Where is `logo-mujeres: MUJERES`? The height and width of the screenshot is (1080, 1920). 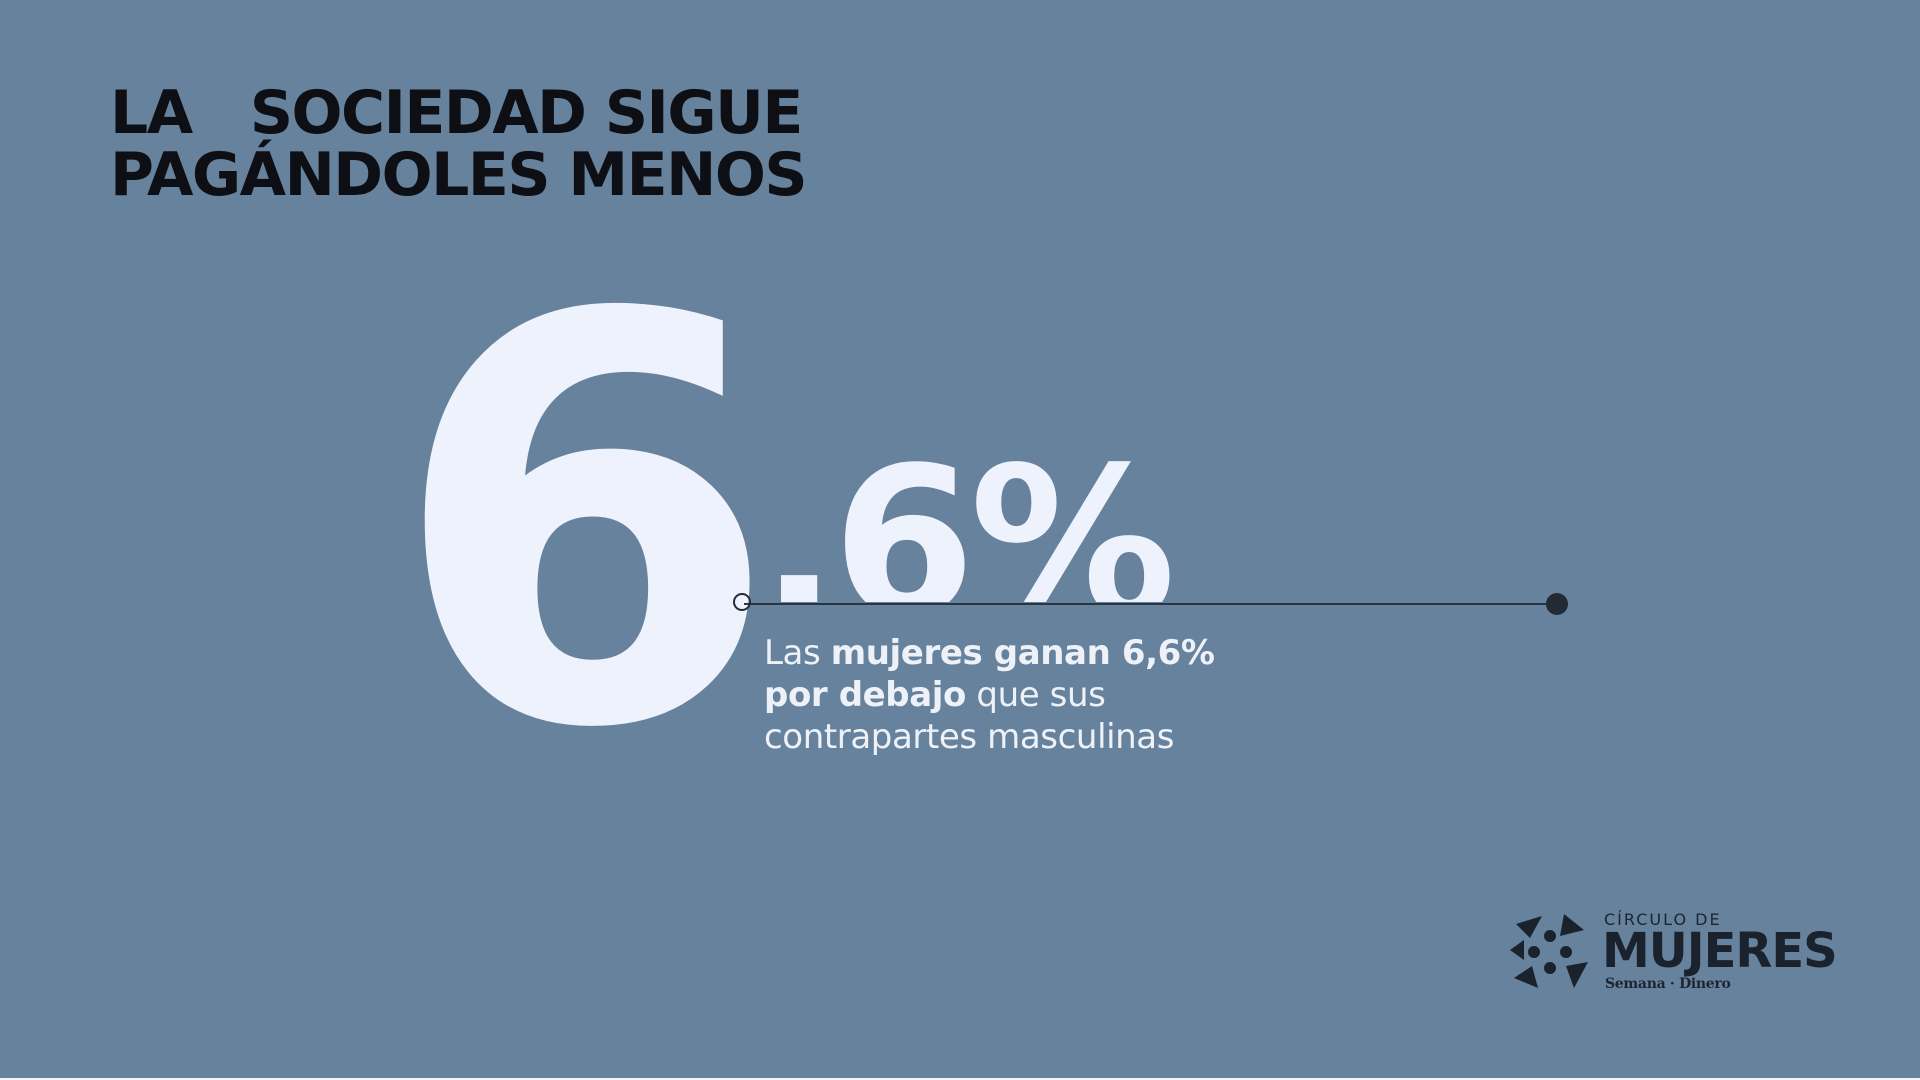 logo-mujeres: MUJERES is located at coordinates (1720, 951).